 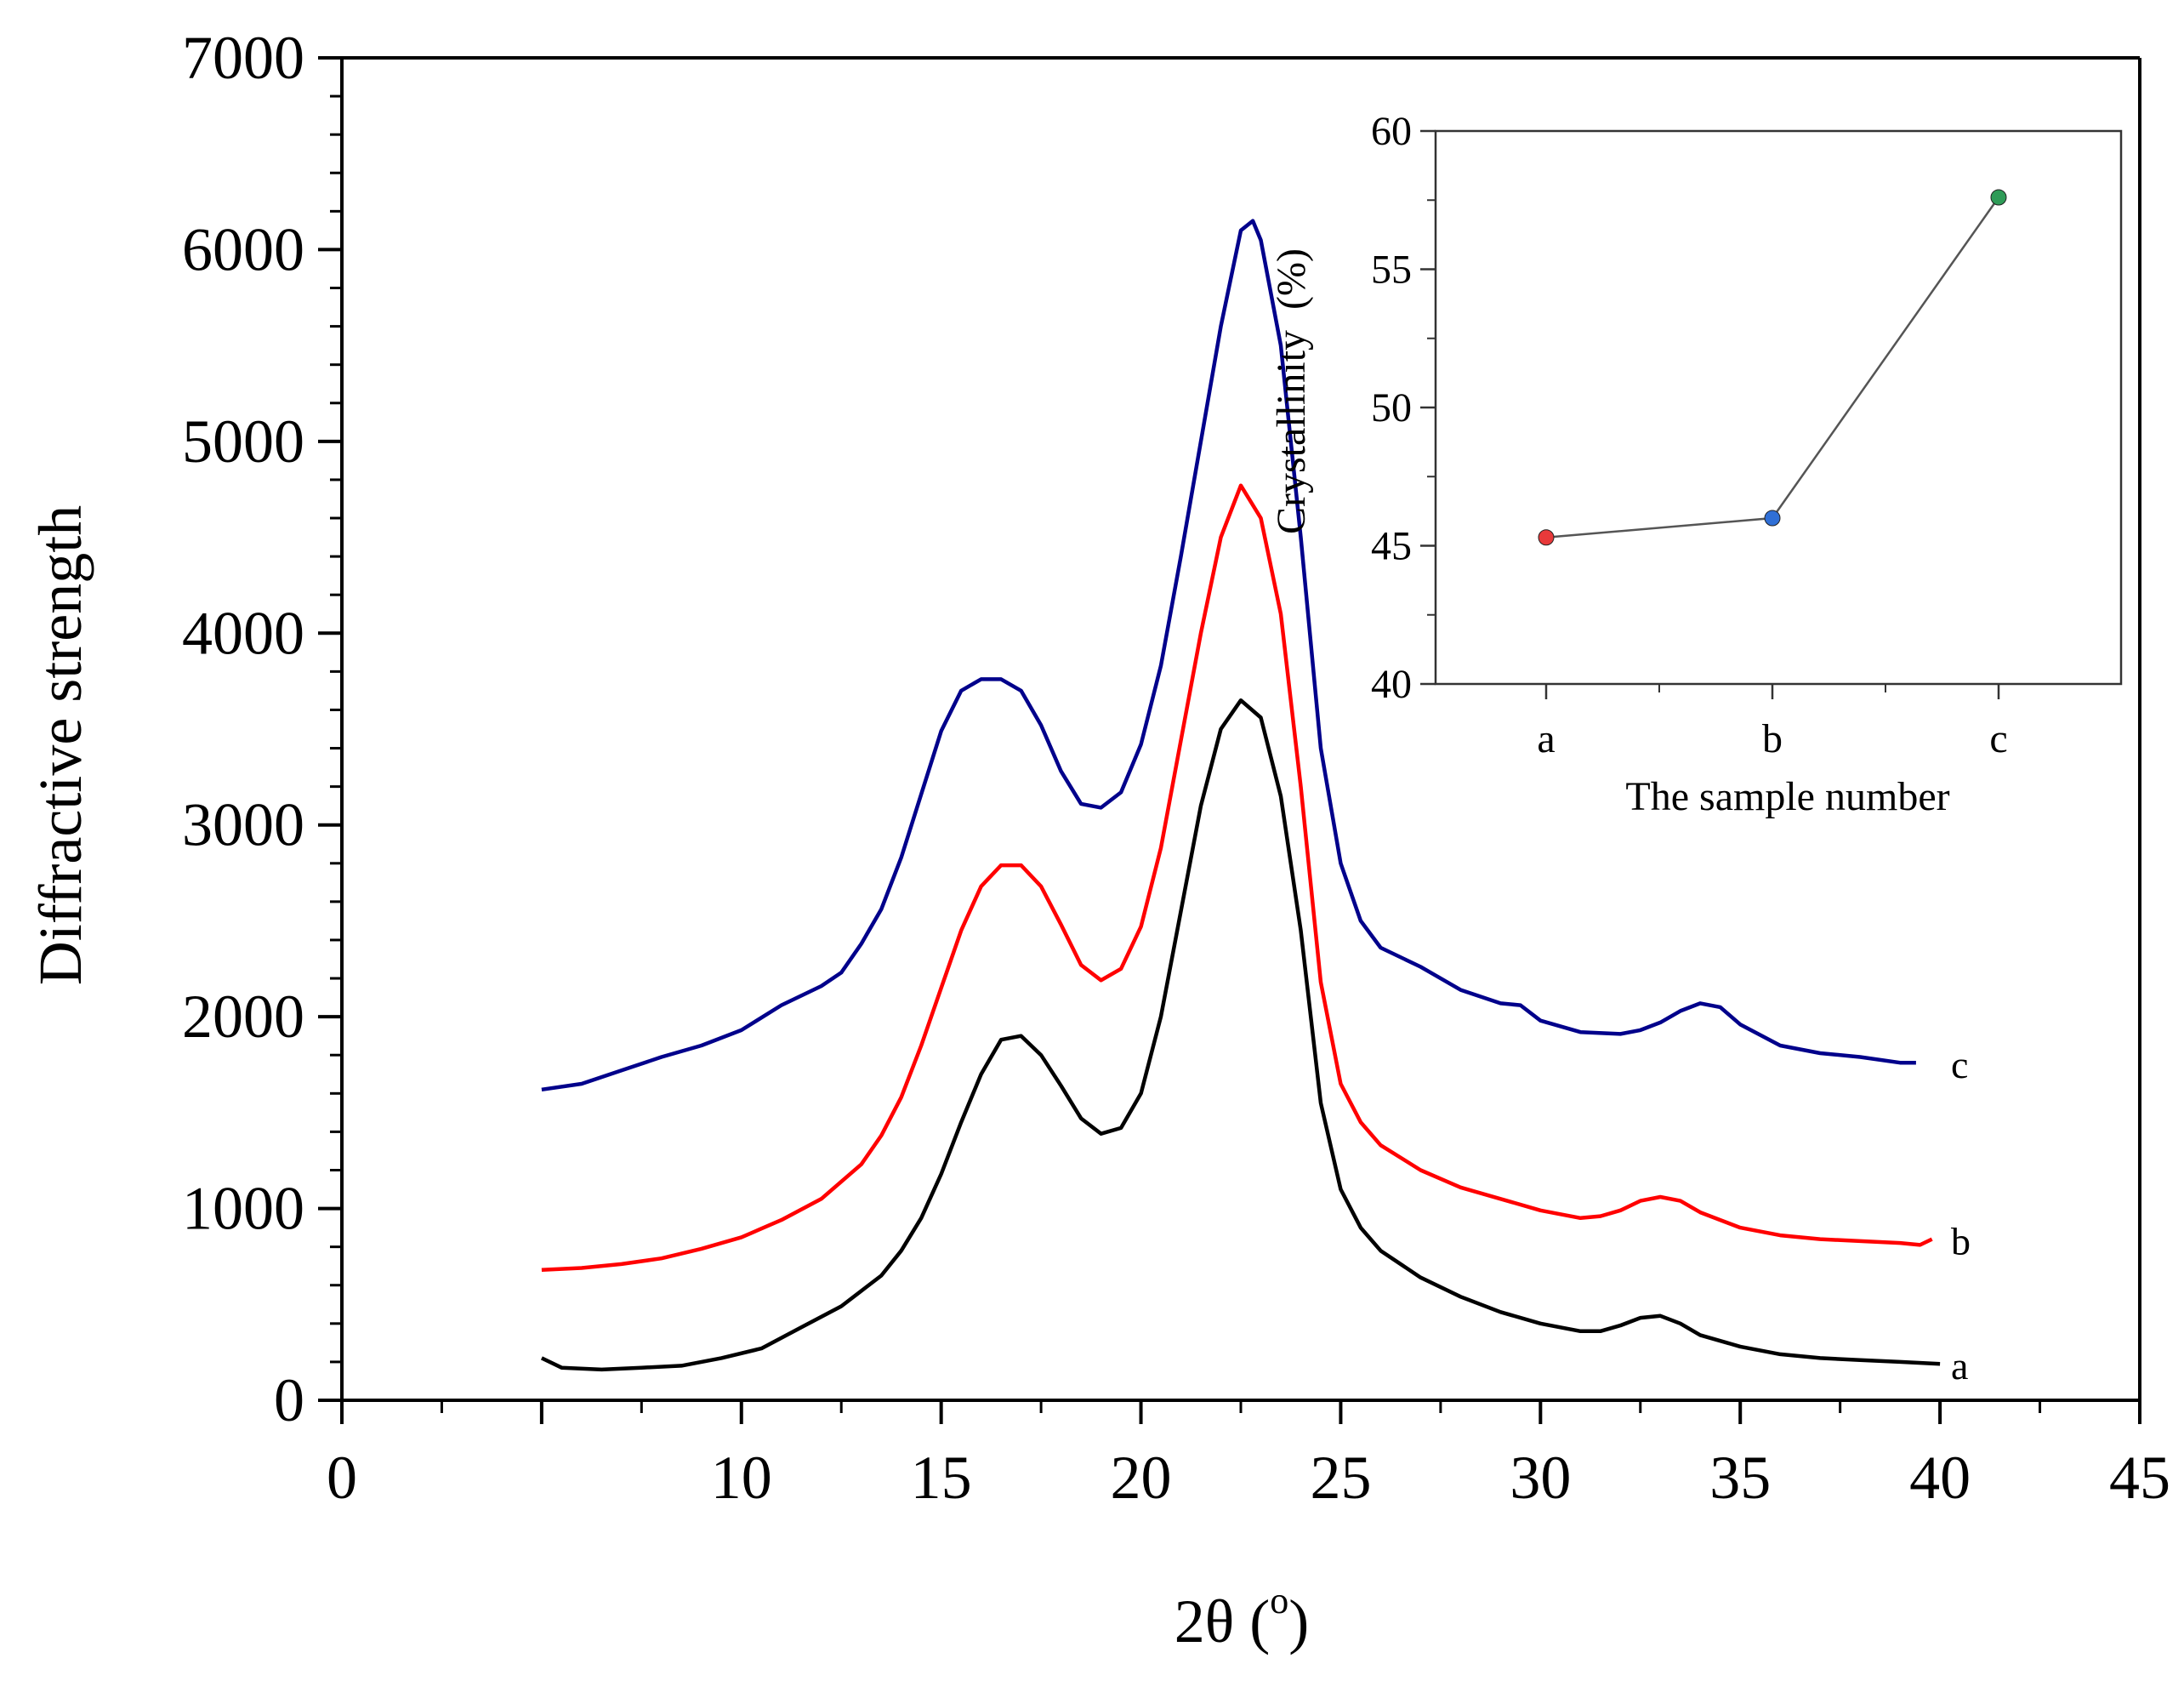 What do you see at coordinates (1959, 1366) in the screenshot?
I see `curve-label-a: a` at bounding box center [1959, 1366].